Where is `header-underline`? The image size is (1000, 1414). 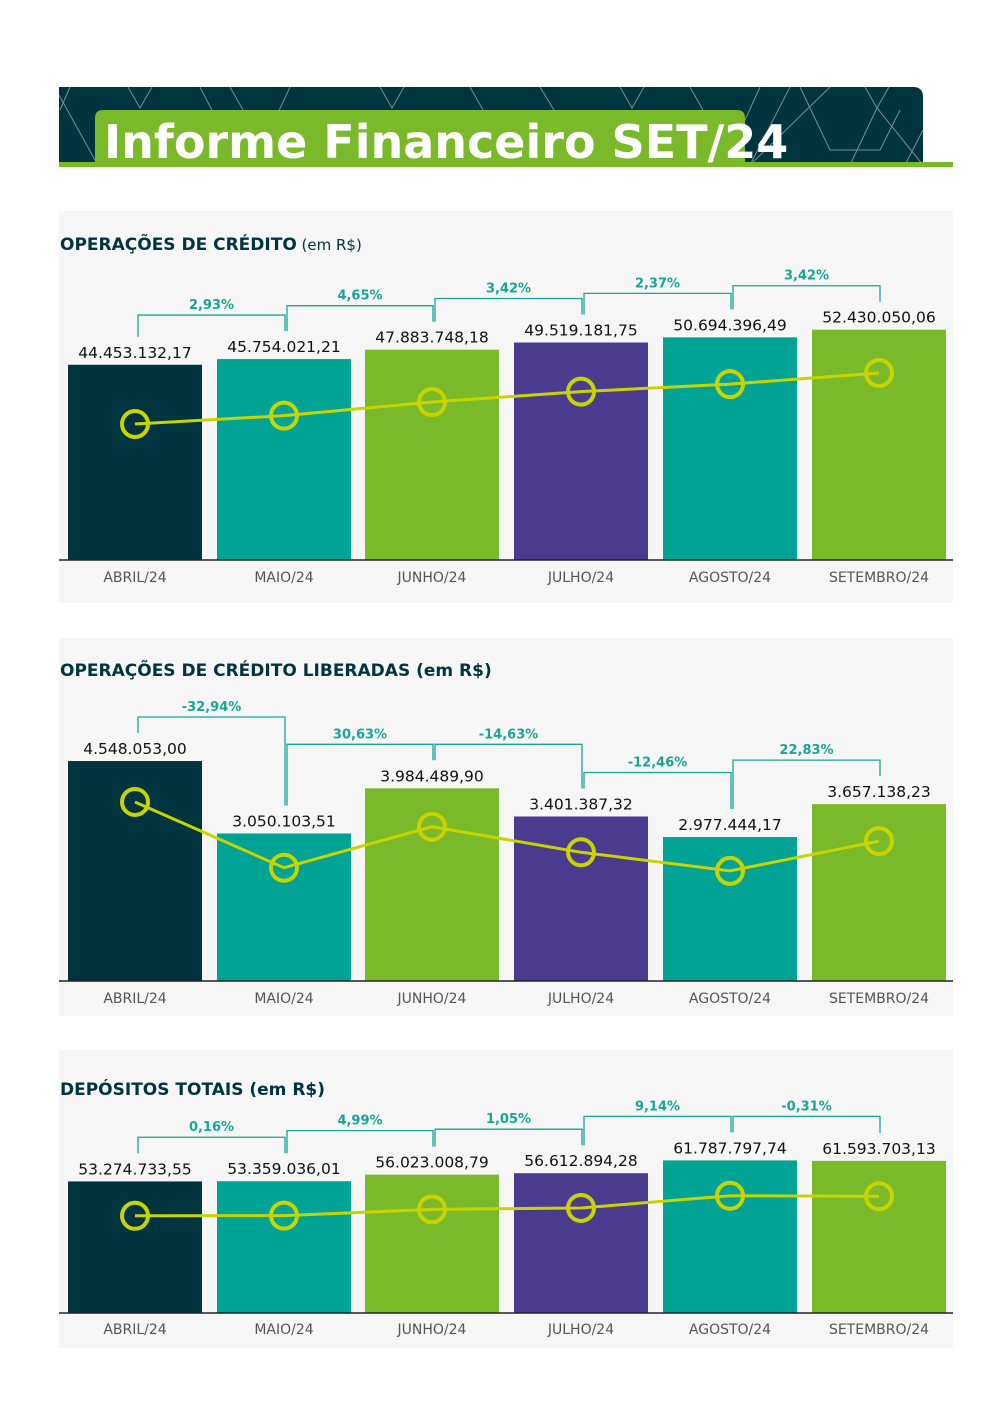
header-underline is located at coordinates (506, 164).